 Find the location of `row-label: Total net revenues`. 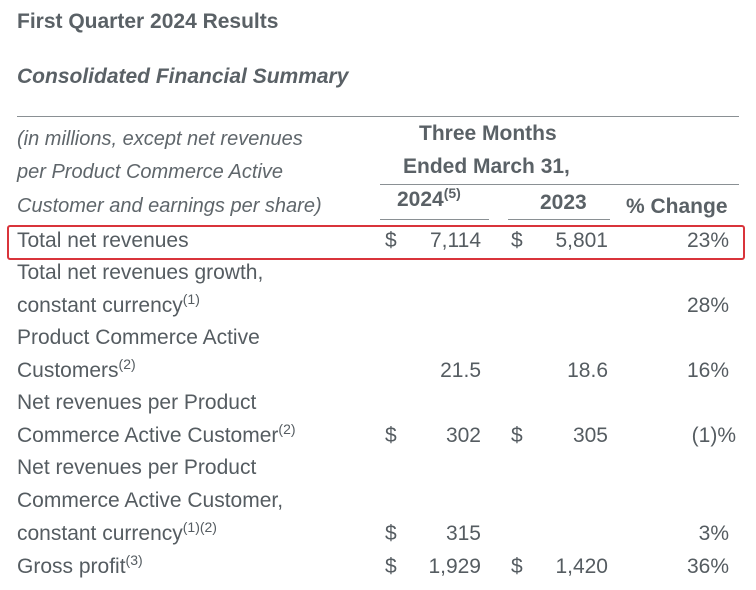

row-label: Total net revenues is located at coordinates (103, 240).